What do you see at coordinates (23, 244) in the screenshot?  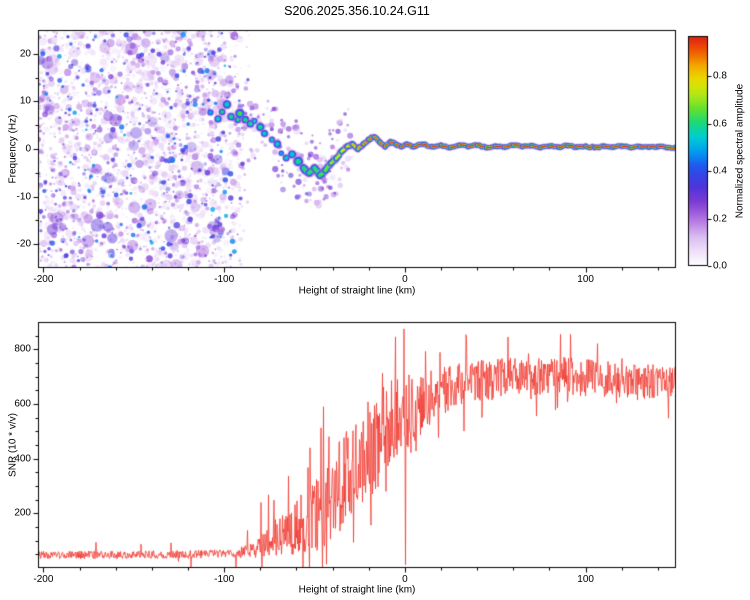 I see `tick-label: -20` at bounding box center [23, 244].